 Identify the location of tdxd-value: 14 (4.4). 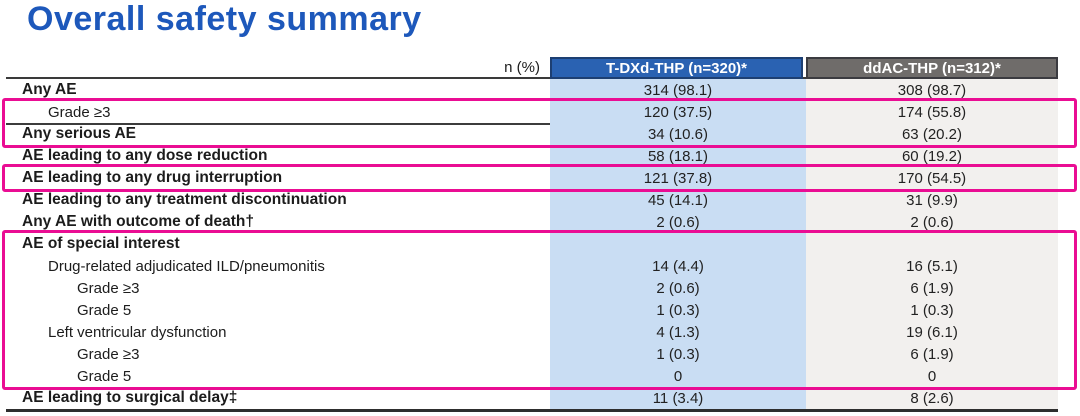
(678, 266).